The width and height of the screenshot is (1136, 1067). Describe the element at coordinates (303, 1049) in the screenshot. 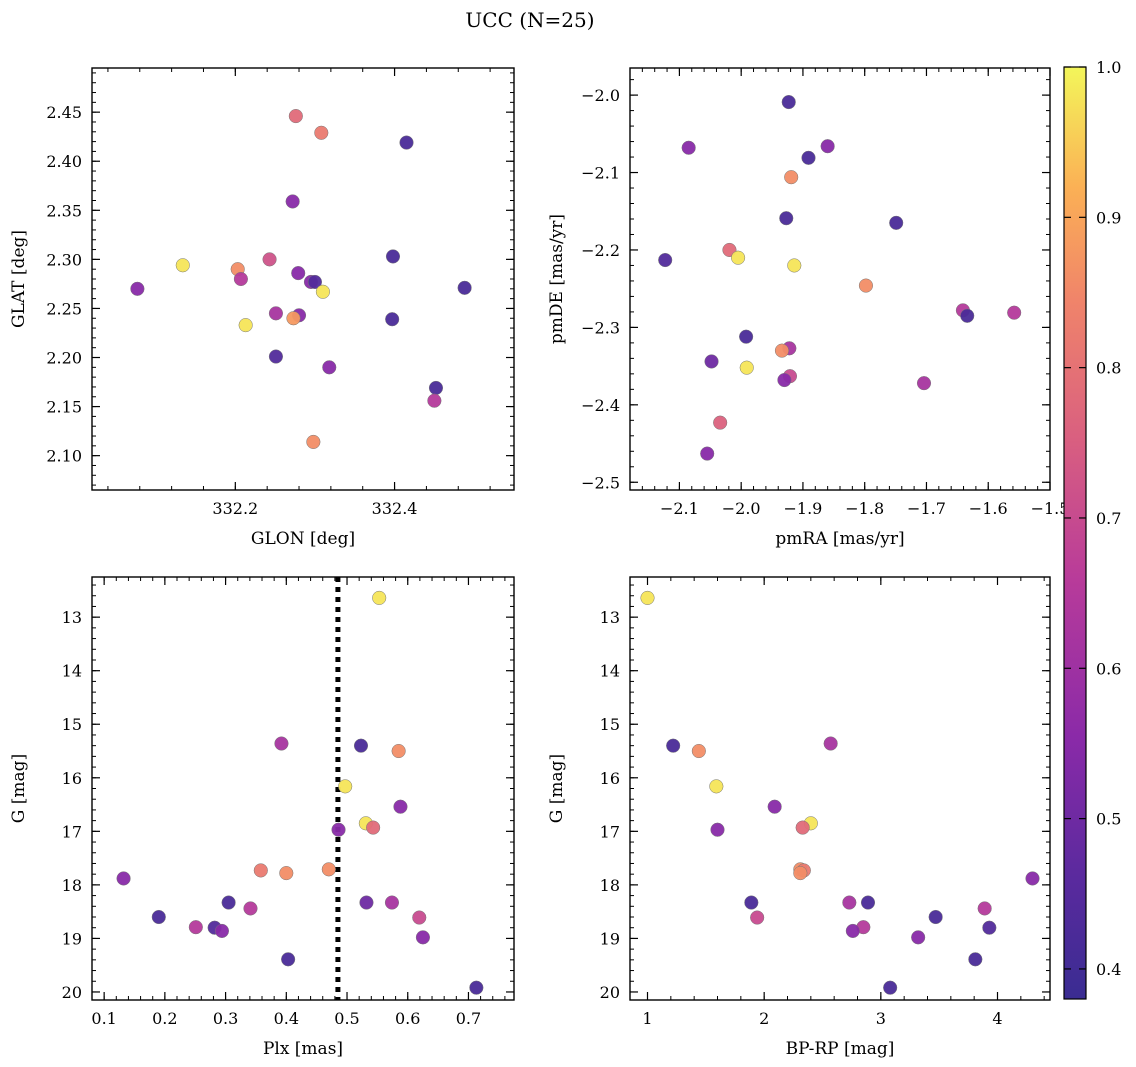

I see `plx-g-x-axis-label: Plx [mas]` at that location.